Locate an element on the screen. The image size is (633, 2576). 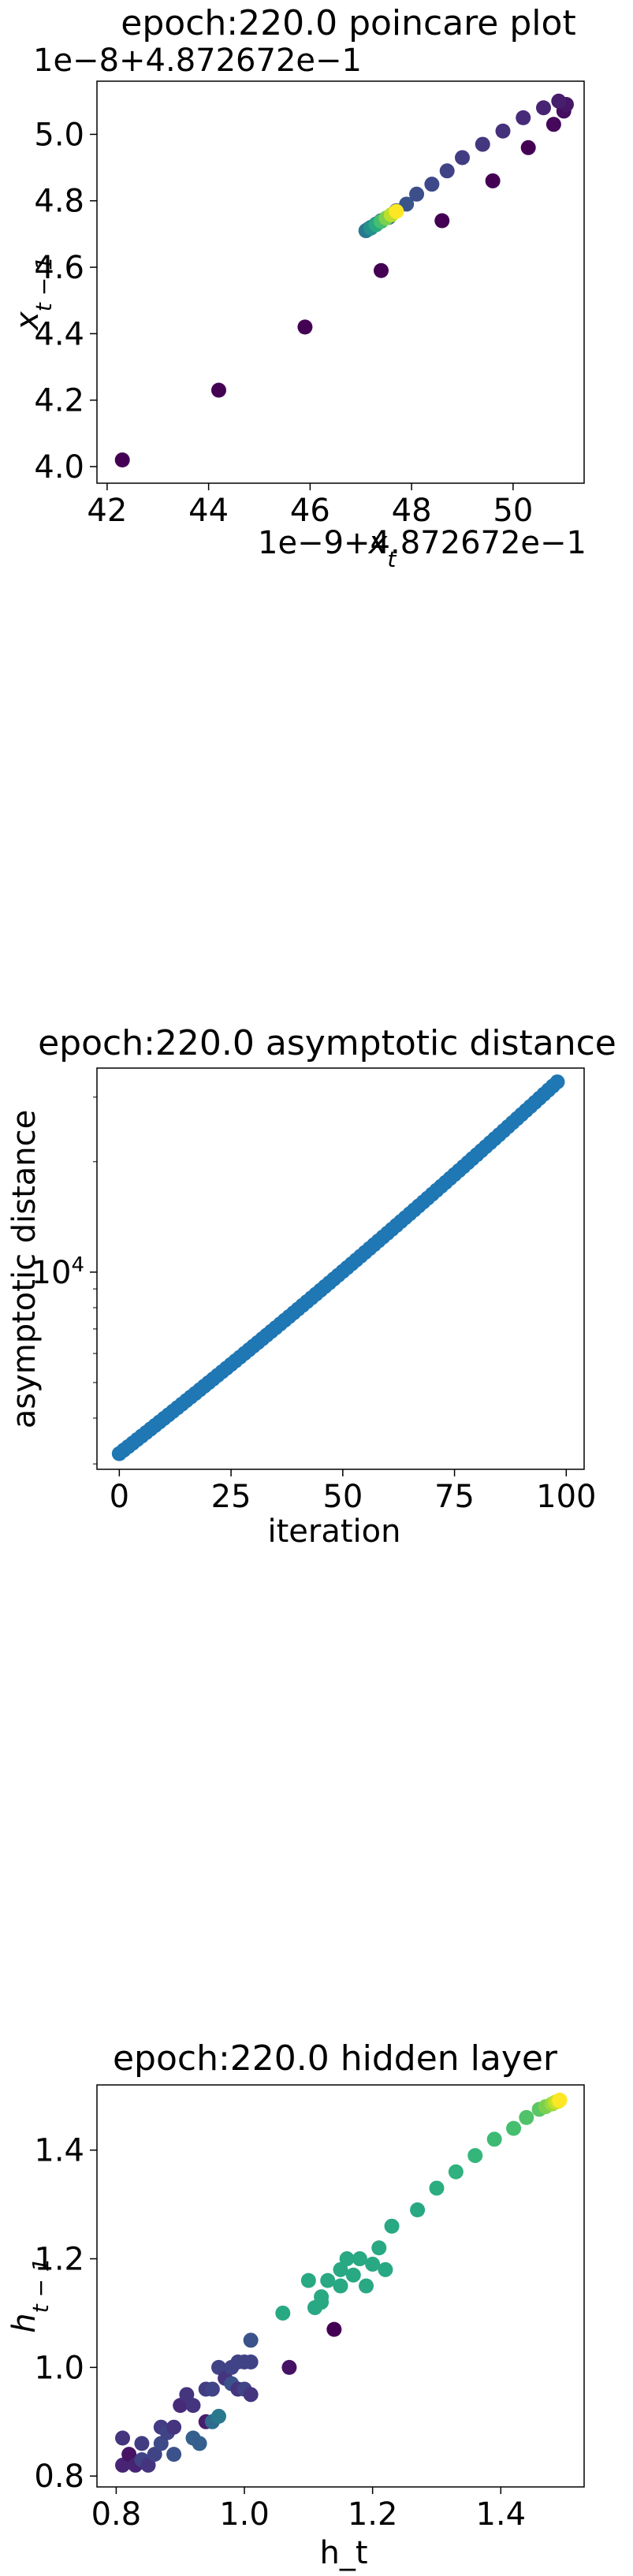
x-tick-label: 42 is located at coordinates (107, 511).